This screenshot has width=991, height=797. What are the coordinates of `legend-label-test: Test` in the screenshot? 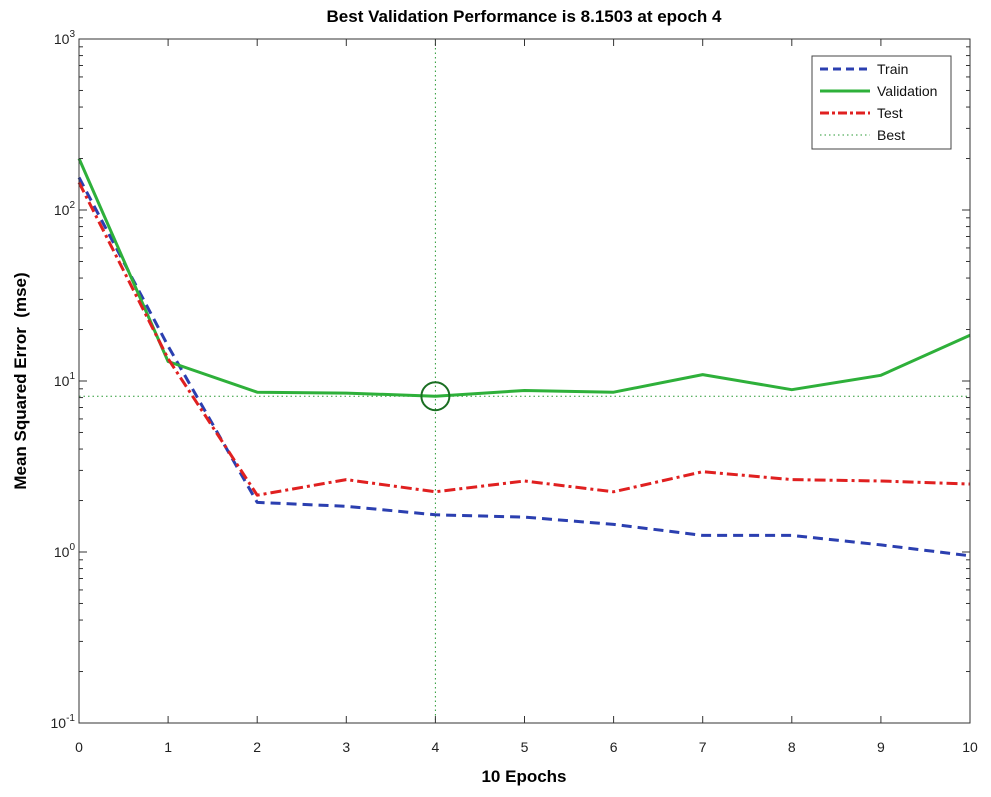 It's located at (890, 113).